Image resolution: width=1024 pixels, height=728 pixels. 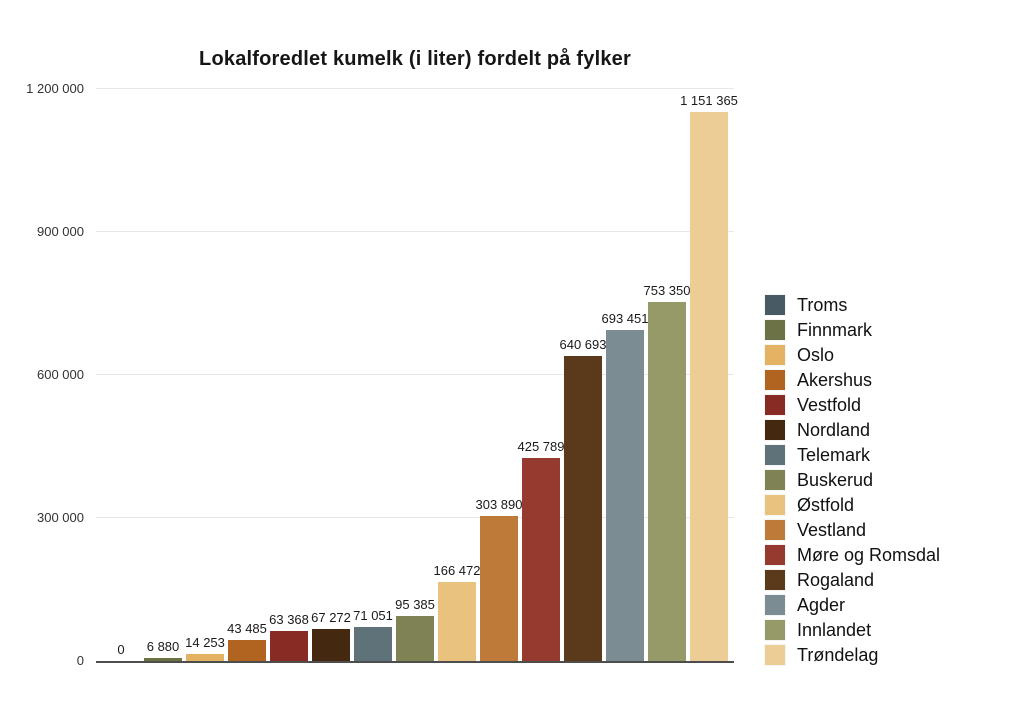 I want to click on legend-label: Trøndelag, so click(x=838, y=655).